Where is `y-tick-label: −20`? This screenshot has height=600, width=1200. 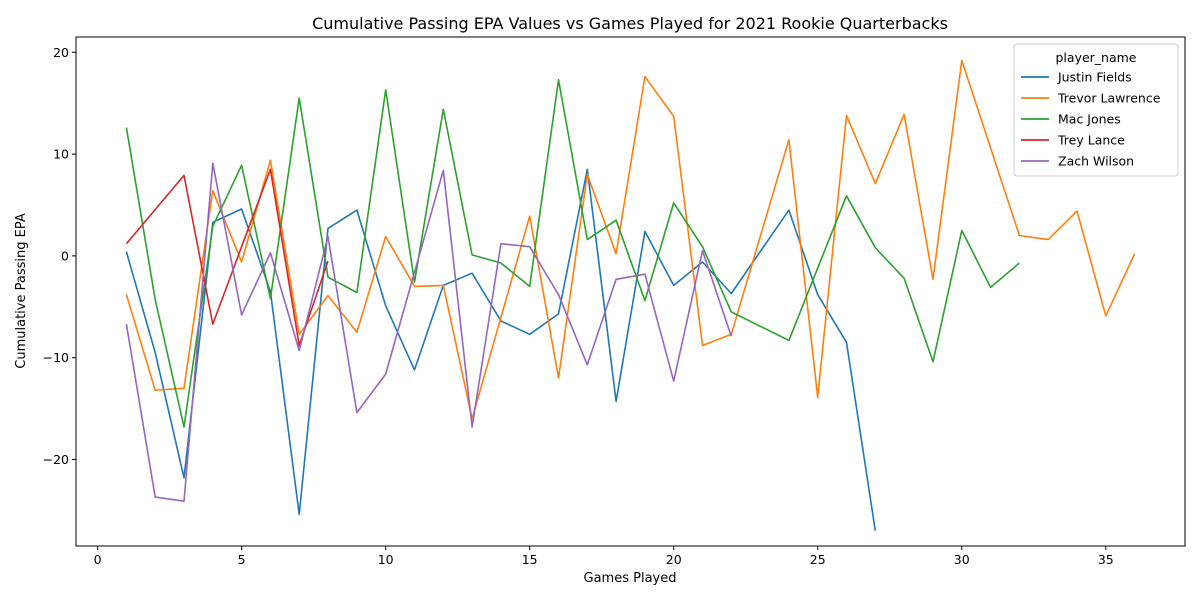 y-tick-label: −20 is located at coordinates (56, 459).